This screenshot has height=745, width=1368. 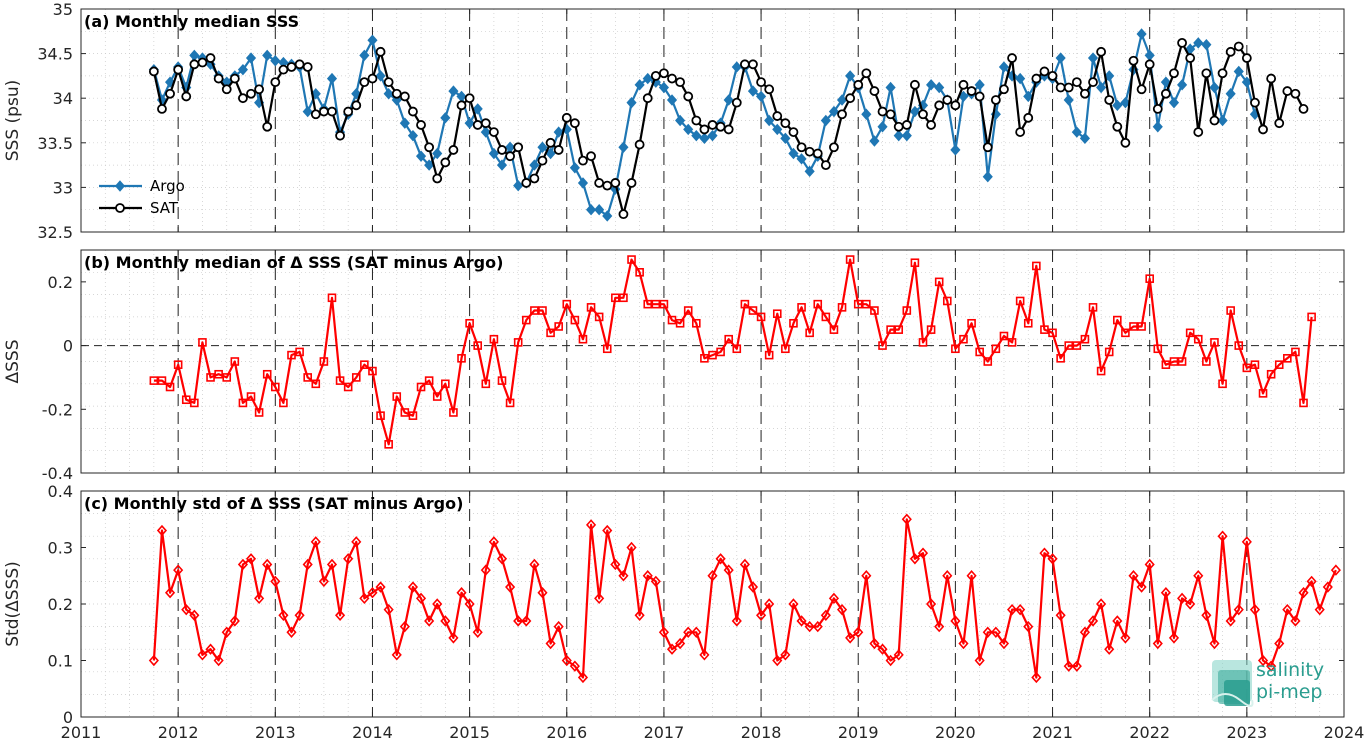 I want to click on y-axis-label: SSS (psu), so click(x=13, y=120).